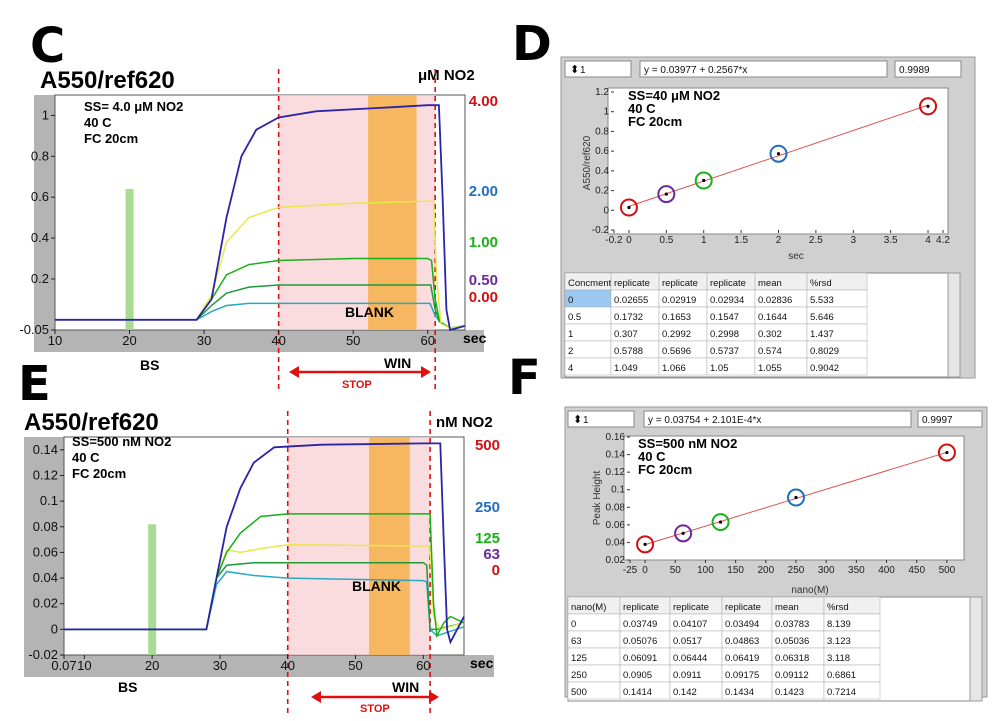 This screenshot has height=721, width=996. Describe the element at coordinates (464, 422) in the screenshot. I see `panel-e-unit-label: nM NO2` at that location.